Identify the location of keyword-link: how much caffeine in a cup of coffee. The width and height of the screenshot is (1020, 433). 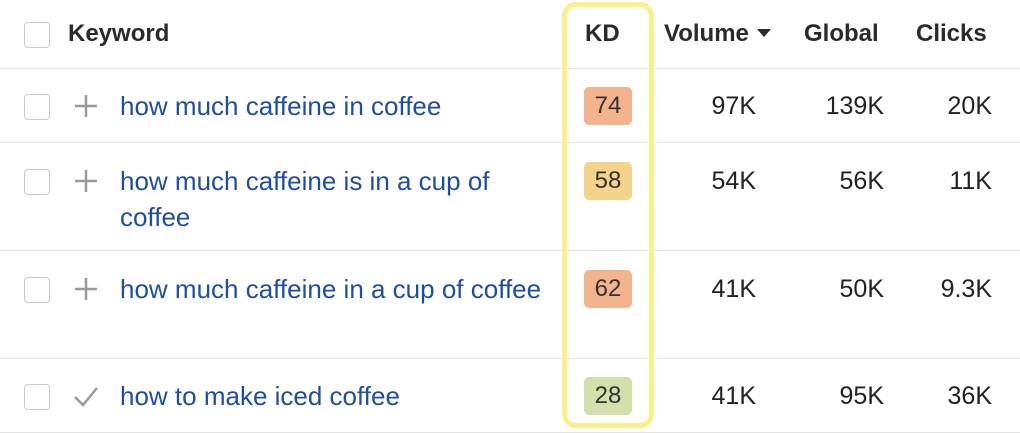
(331, 289).